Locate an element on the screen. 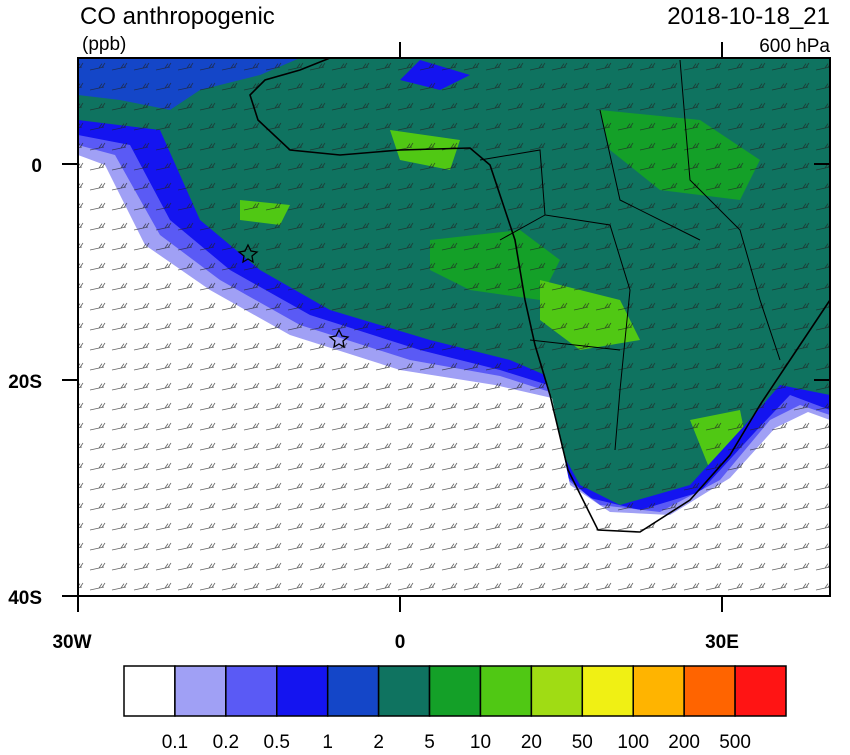 This screenshot has height=755, width=850. colorbar: 0.1 0.2 0.5 1 2 5 10 20 50 100 200 500 is located at coordinates (455, 709).